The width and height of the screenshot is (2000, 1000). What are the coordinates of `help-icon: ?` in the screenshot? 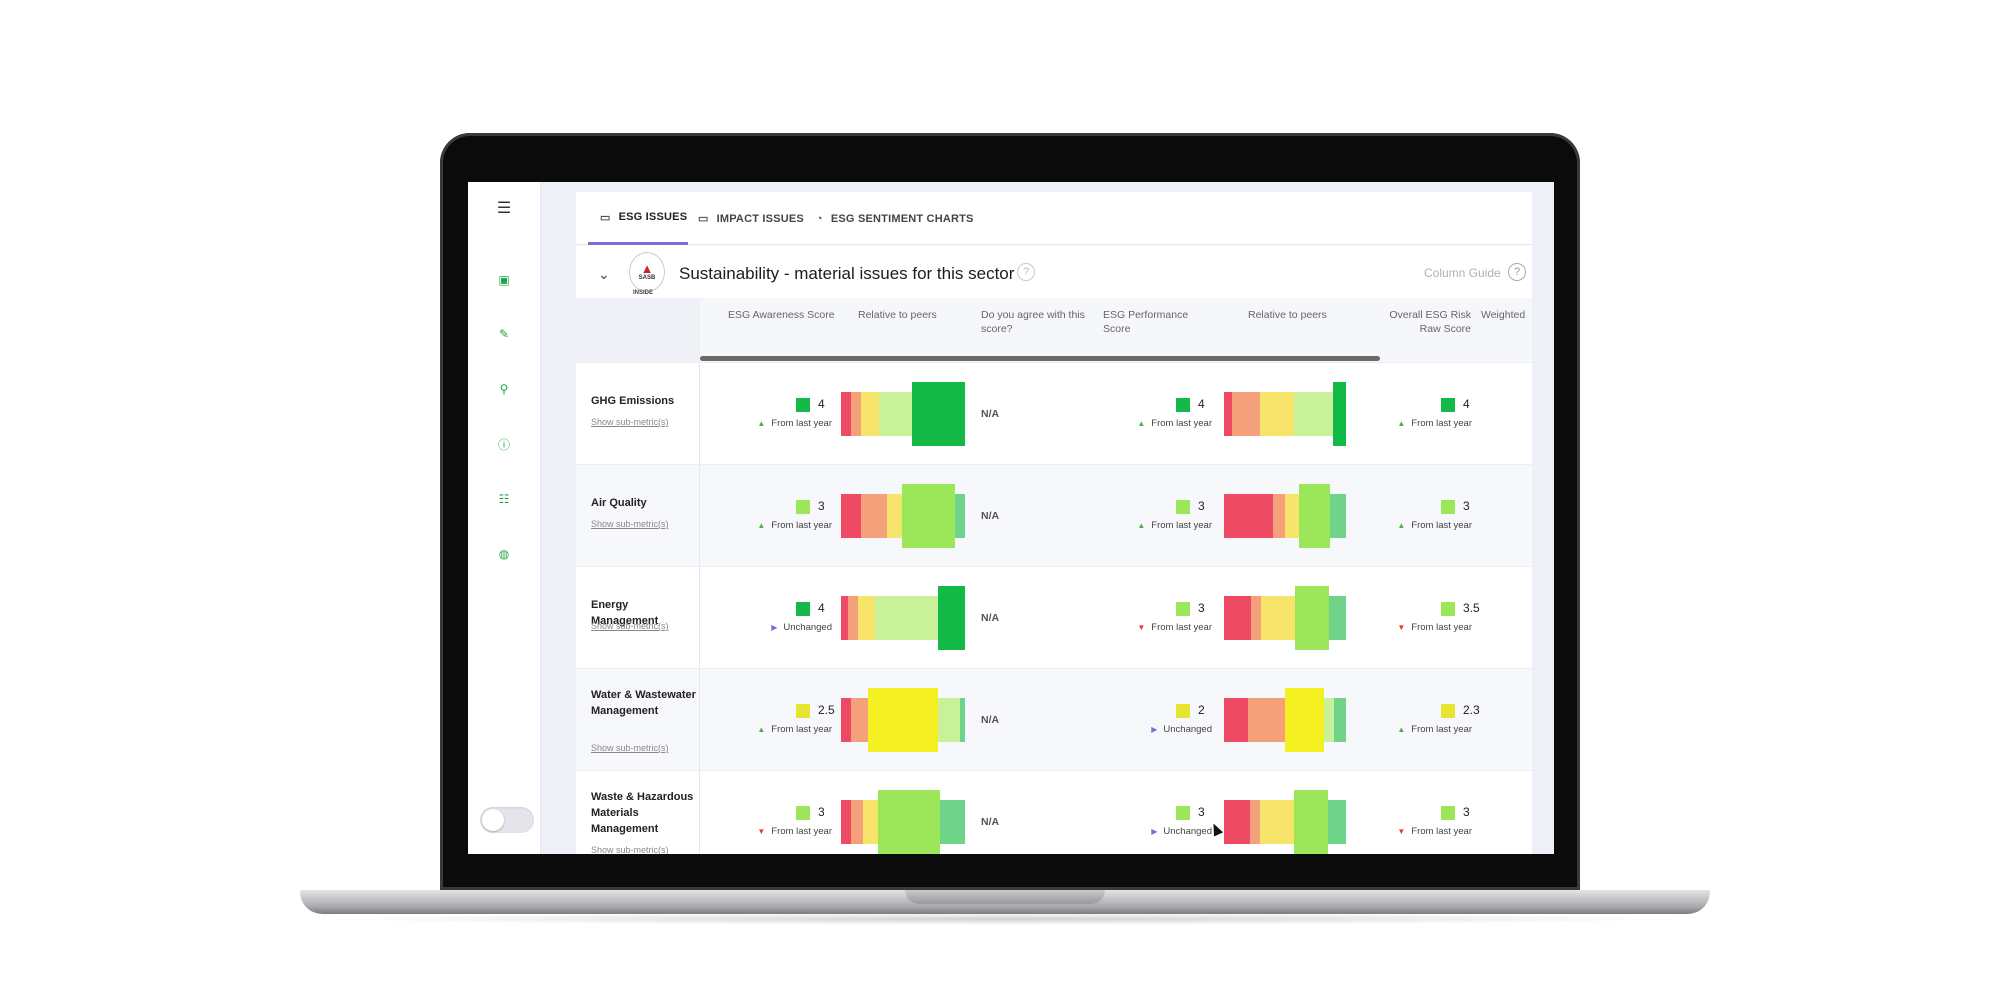 It's located at (1026, 272).